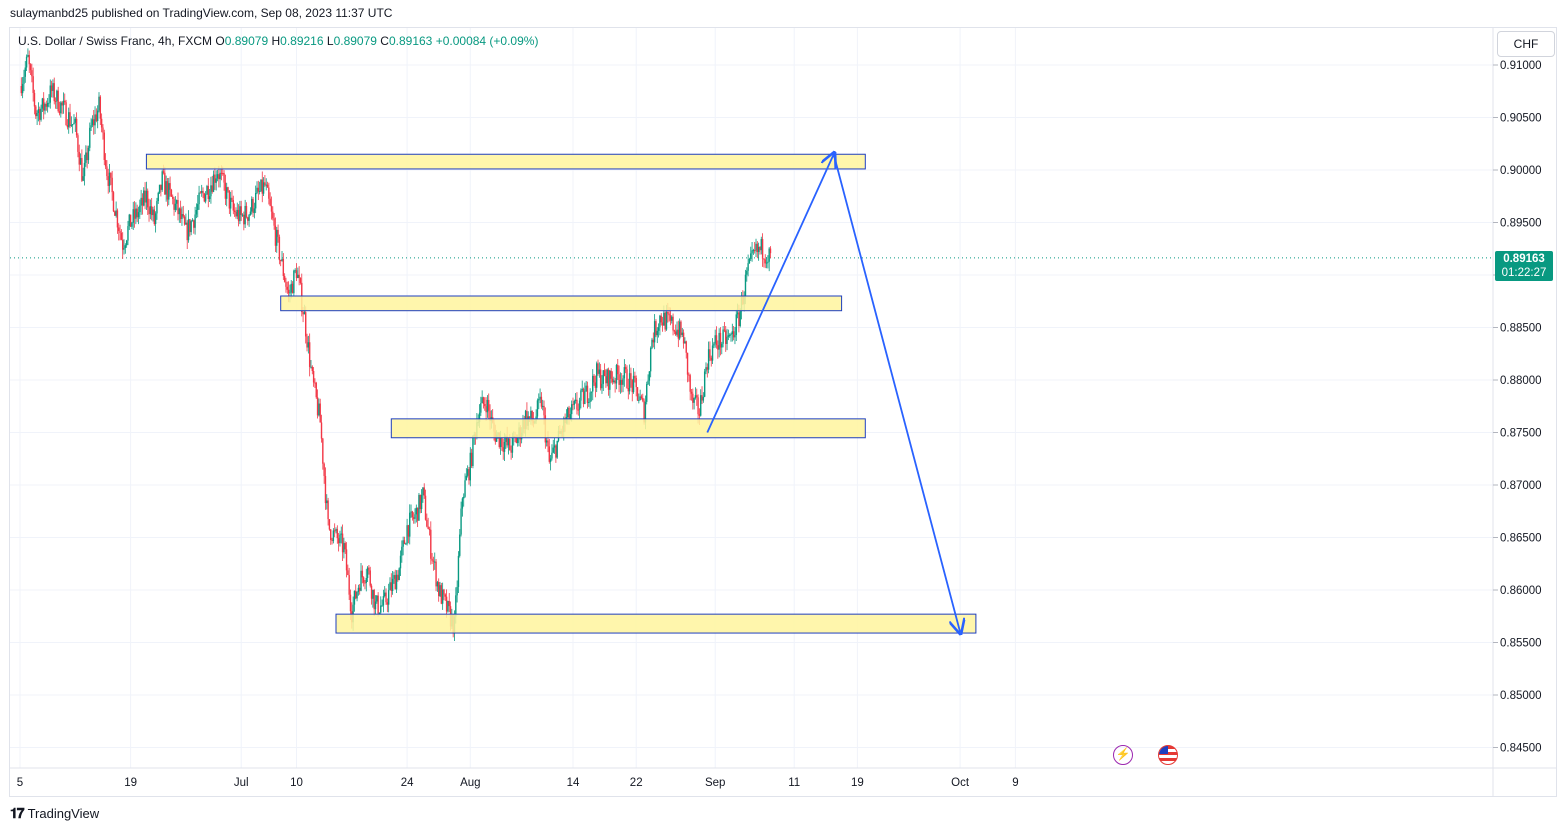 The image size is (1567, 831). What do you see at coordinates (302, 41) in the screenshot?
I see `legend-high: 0.89216` at bounding box center [302, 41].